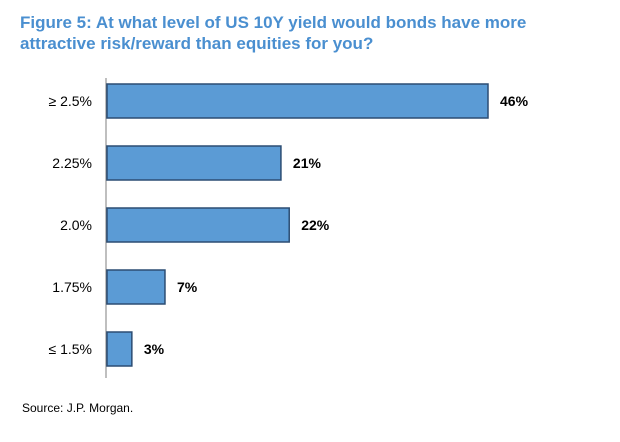 The image size is (620, 442). I want to click on category-label-3: 2.0%, so click(76, 225).